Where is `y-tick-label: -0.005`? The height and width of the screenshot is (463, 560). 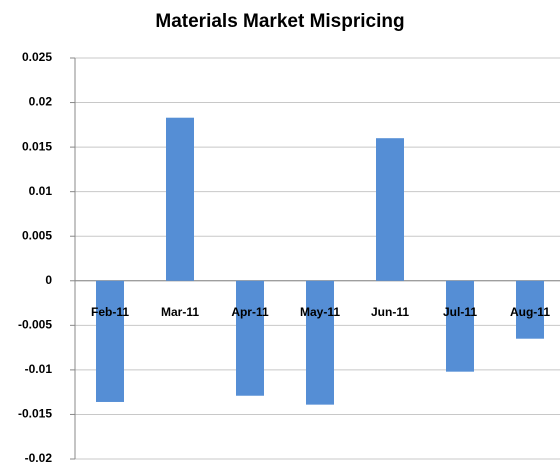
y-tick-label: -0.005 is located at coordinates (35, 325).